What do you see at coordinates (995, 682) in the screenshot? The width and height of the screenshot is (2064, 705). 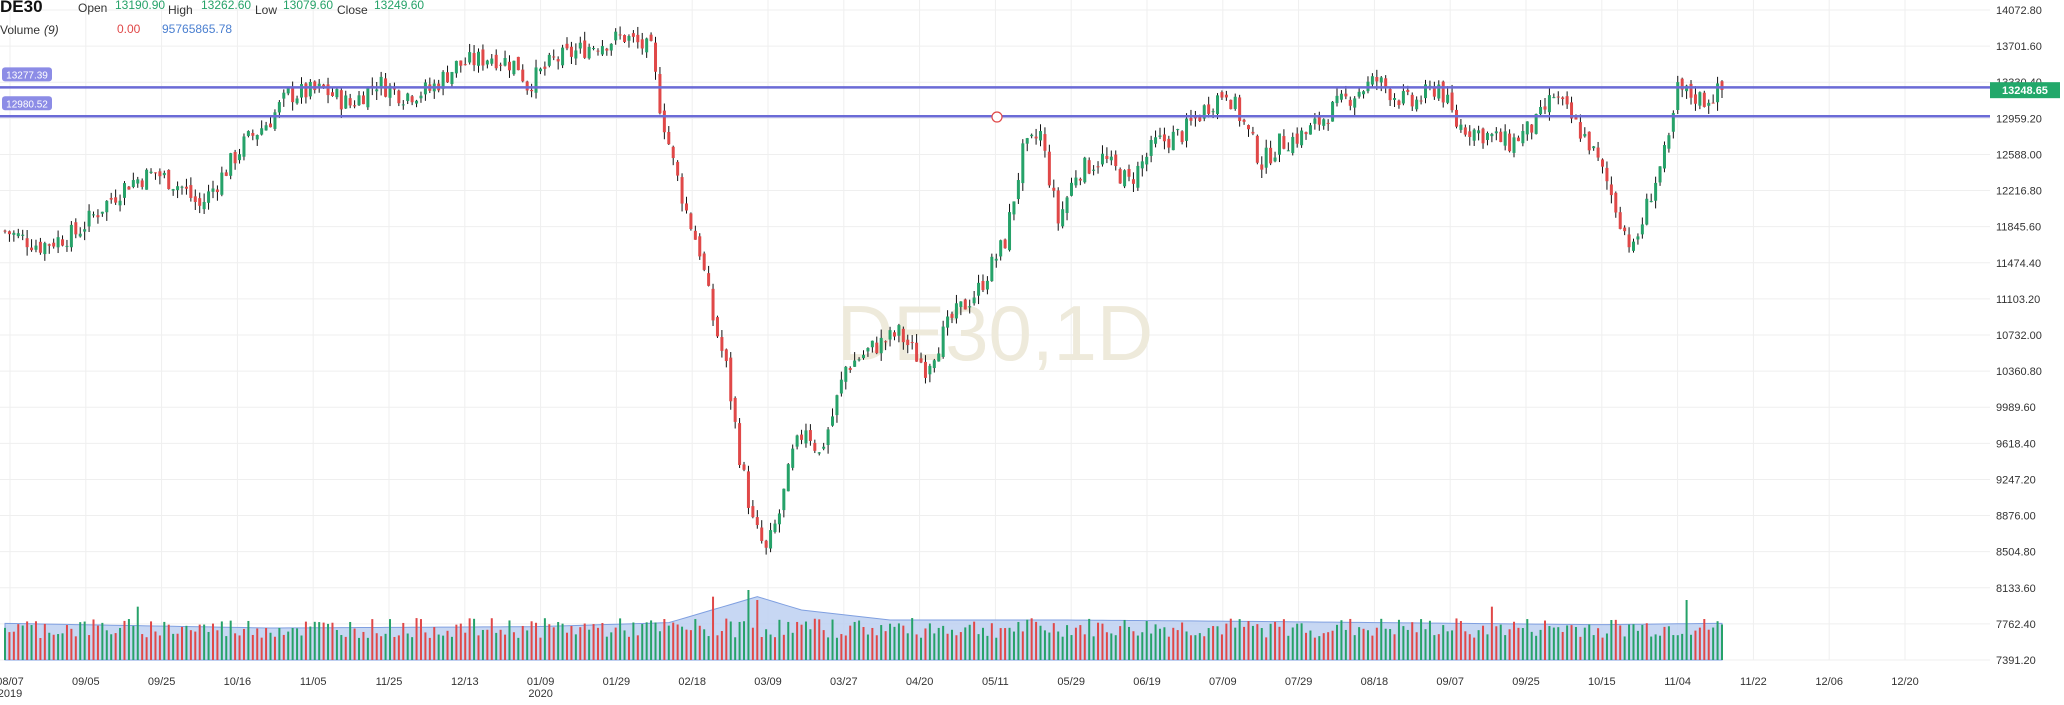 I see `x-tick-label: 05/11` at bounding box center [995, 682].